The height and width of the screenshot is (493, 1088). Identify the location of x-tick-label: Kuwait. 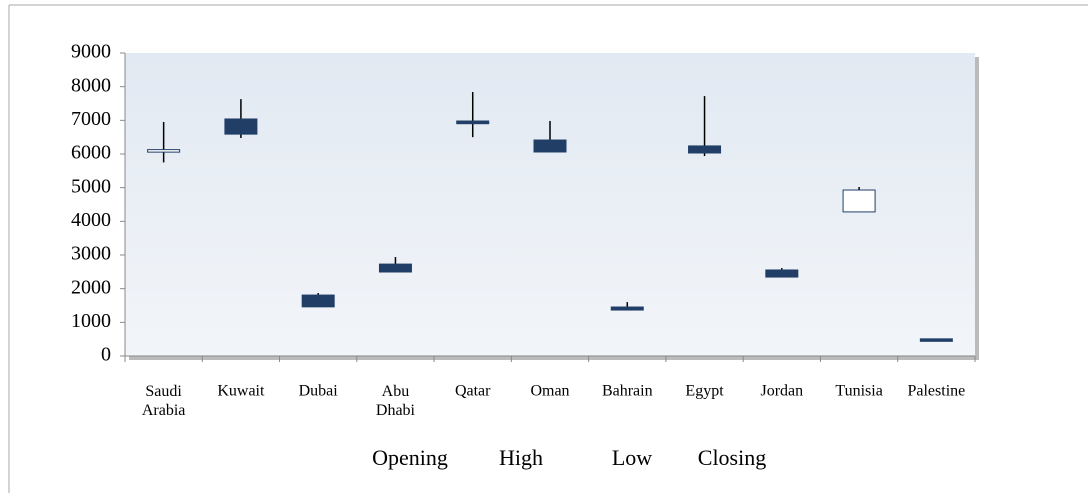
(241, 391).